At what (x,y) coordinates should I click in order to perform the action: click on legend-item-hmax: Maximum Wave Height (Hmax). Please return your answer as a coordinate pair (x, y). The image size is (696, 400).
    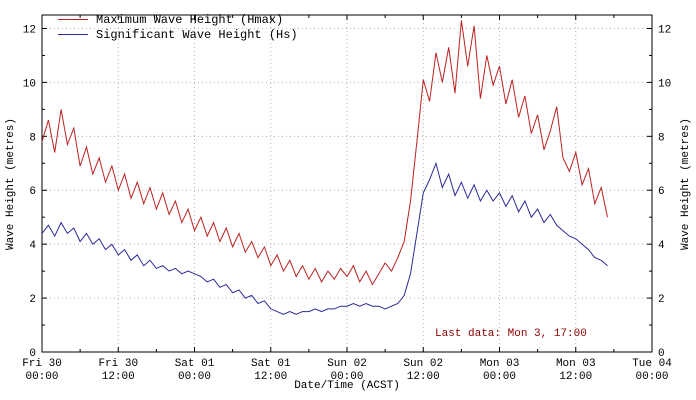
    Looking at the image, I should click on (178, 19).